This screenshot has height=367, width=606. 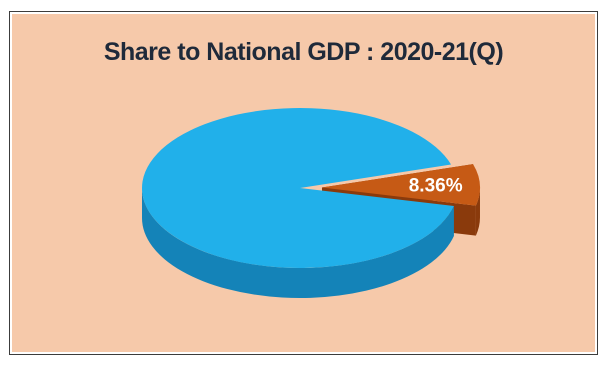 What do you see at coordinates (436, 186) in the screenshot?
I see `slice-label-gdp-share: 8.36%` at bounding box center [436, 186].